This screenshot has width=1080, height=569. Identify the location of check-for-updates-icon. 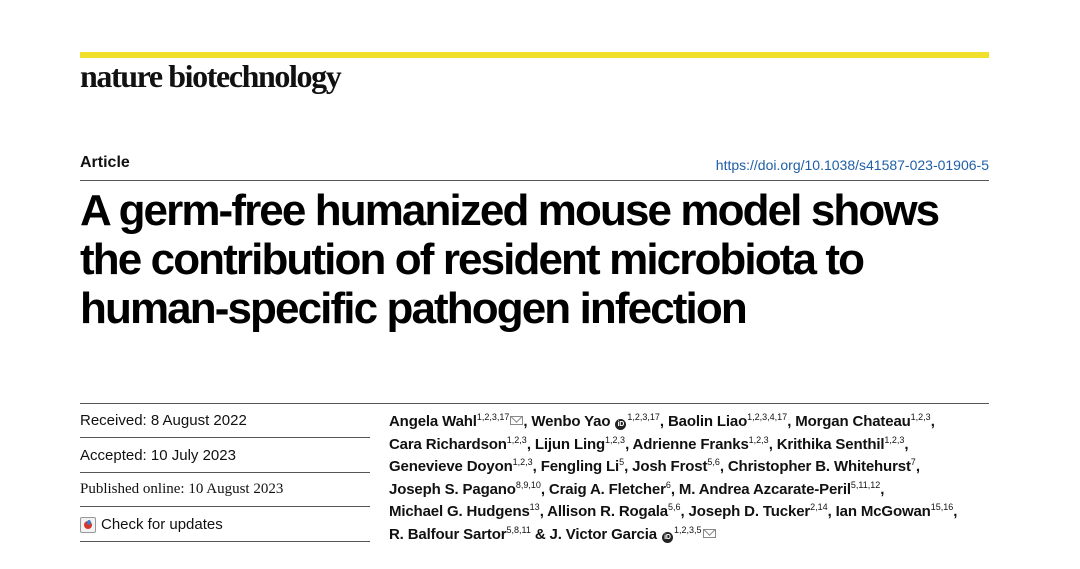
(88, 524).